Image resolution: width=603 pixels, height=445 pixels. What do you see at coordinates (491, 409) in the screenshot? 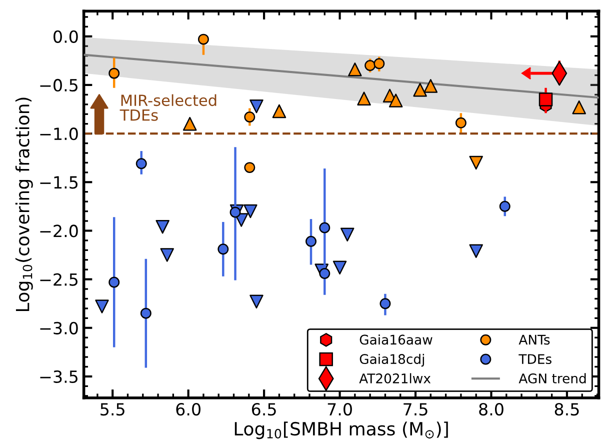
I see `x-tick-label: 8.0` at bounding box center [491, 409].